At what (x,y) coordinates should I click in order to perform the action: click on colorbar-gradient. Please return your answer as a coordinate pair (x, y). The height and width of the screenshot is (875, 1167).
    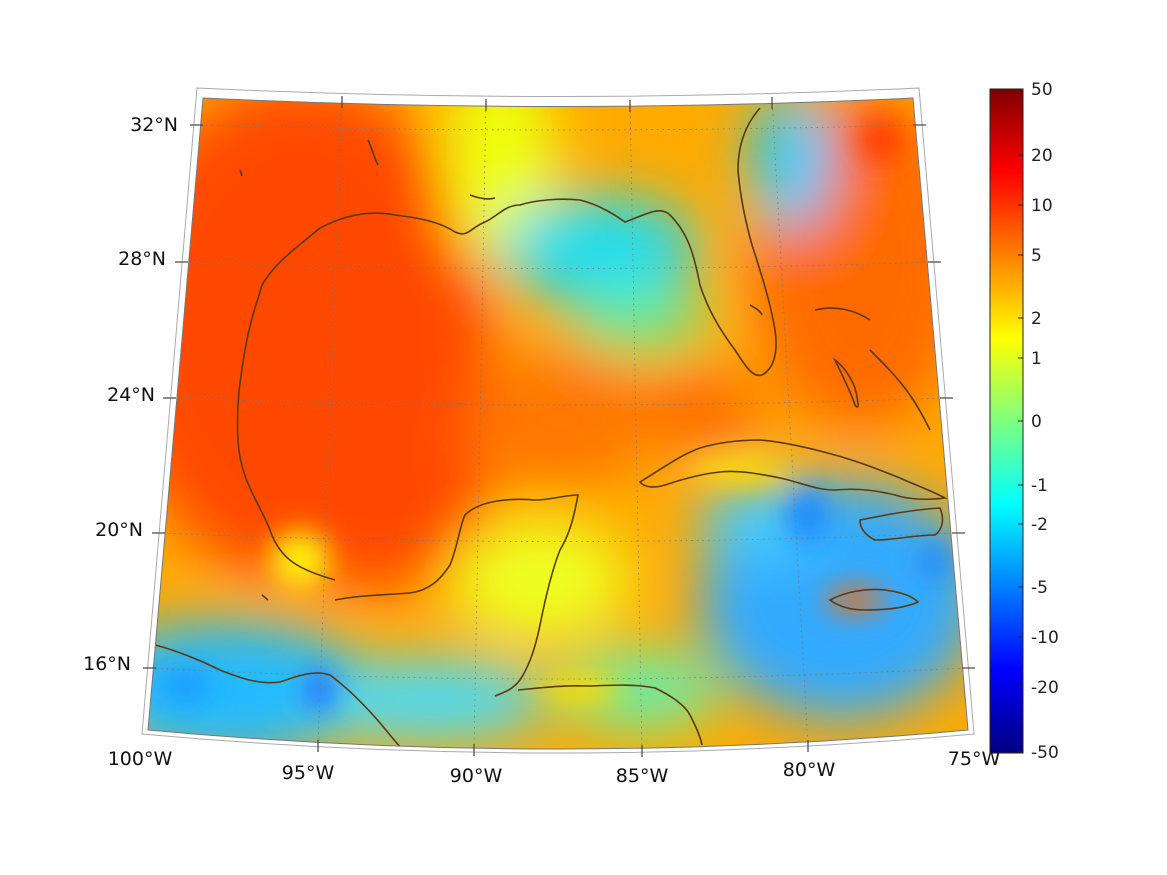
    Looking at the image, I should click on (1006, 421).